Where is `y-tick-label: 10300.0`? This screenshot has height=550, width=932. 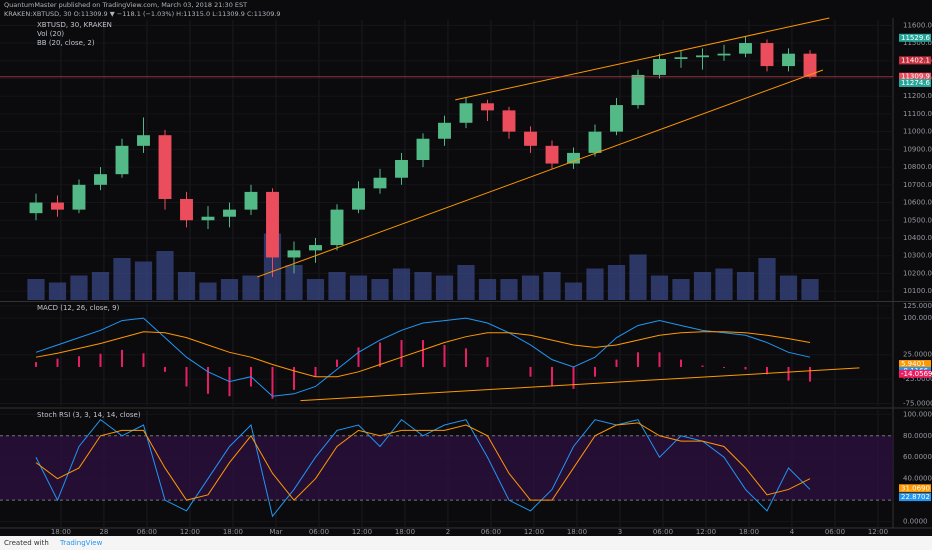 y-tick-label: 10300.0 is located at coordinates (917, 256).